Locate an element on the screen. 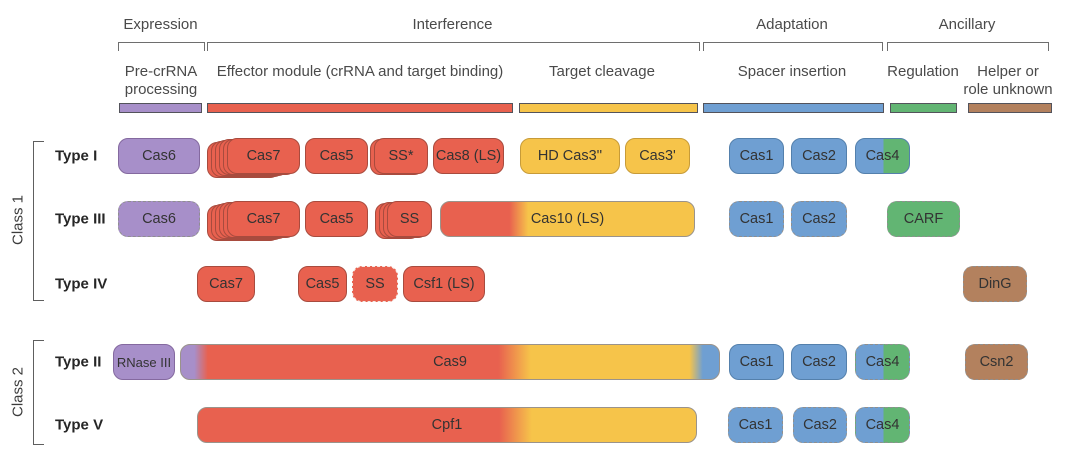  group-label-interference: Interference is located at coordinates (452, 24).